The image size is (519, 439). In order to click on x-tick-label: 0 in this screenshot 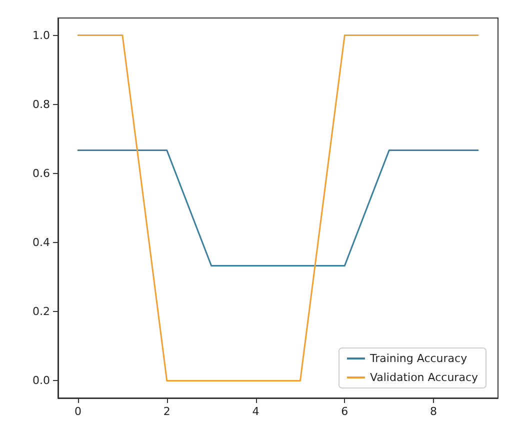, I will do `click(78, 411)`.